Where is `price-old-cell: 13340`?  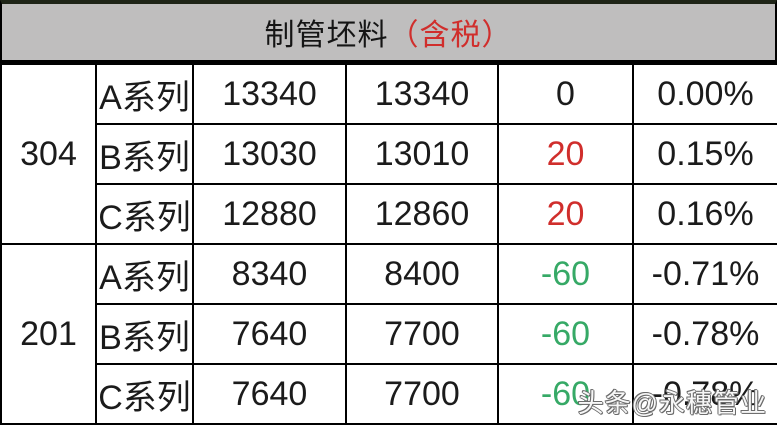
price-old-cell: 13340 is located at coordinates (422, 94).